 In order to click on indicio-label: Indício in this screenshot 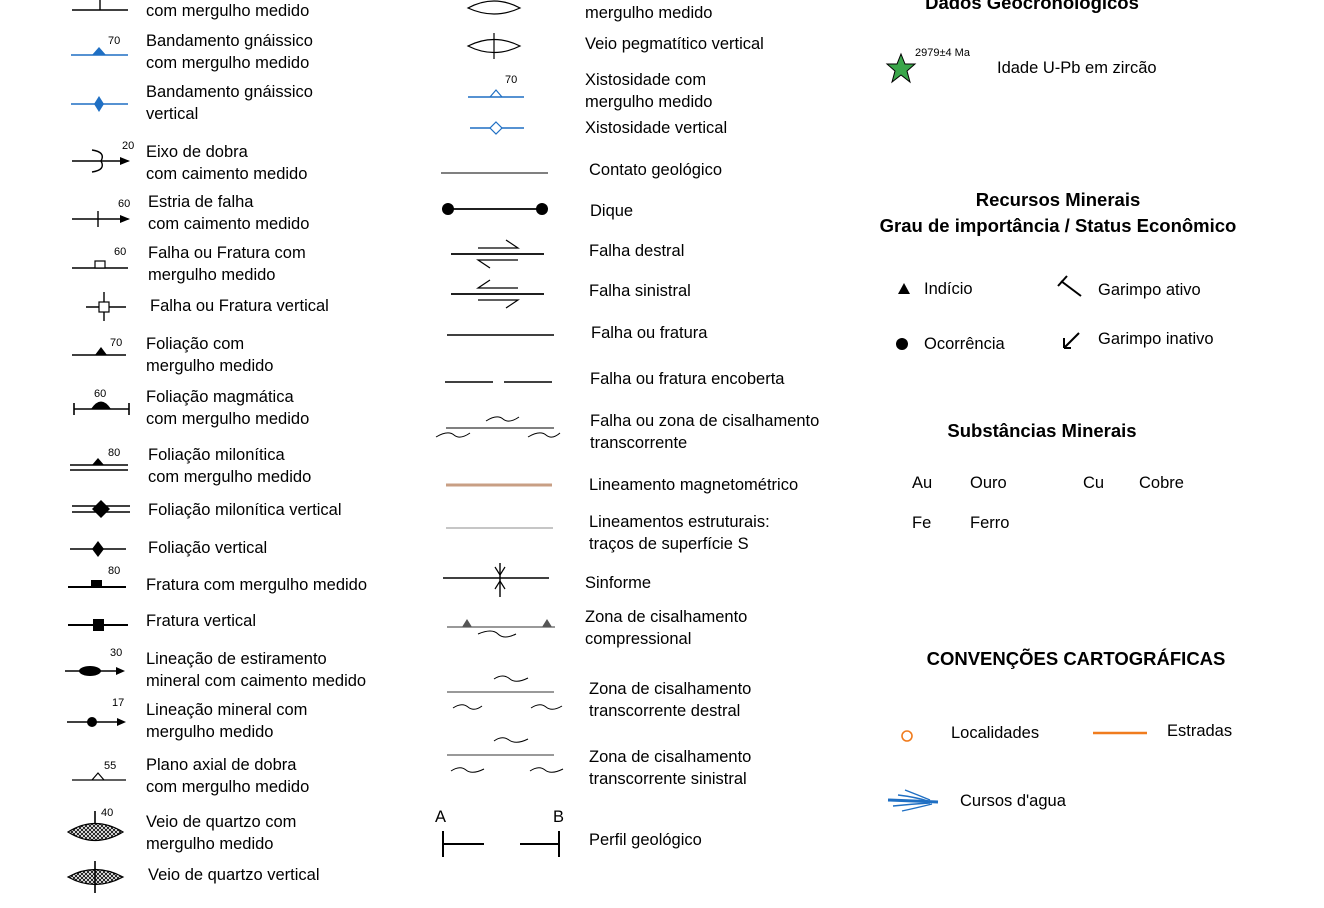, I will do `click(948, 289)`.